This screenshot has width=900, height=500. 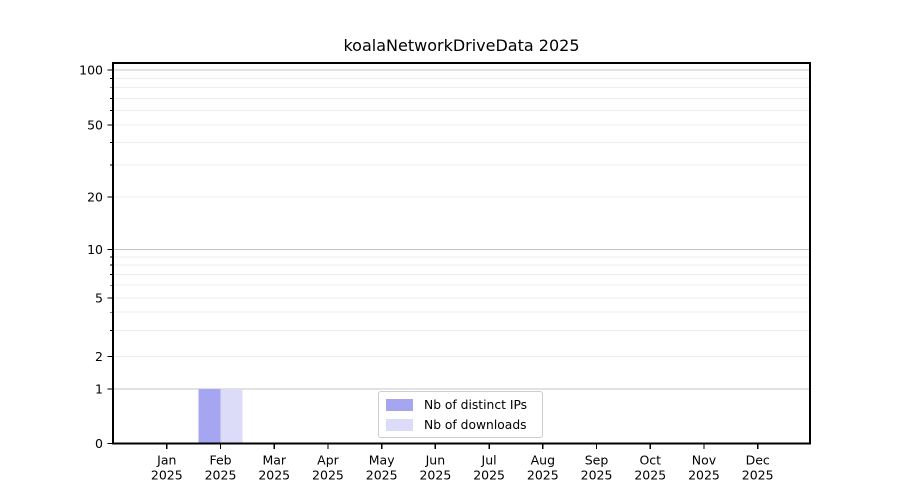 I want to click on y-tick-label-10: 10, so click(x=95, y=249).